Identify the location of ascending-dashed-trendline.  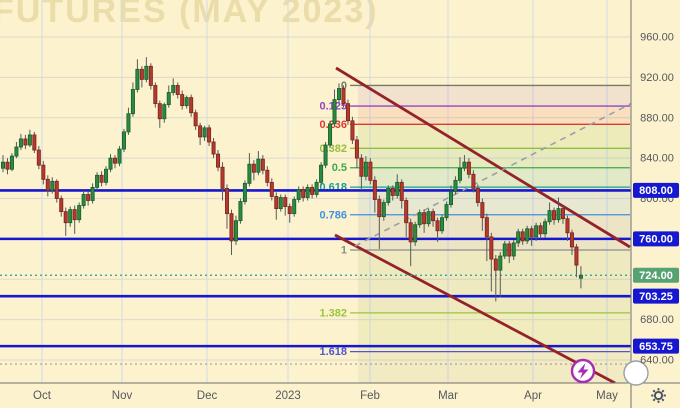
(494, 174).